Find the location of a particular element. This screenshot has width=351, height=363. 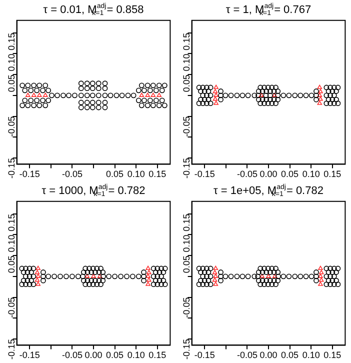

chart-title: τ = 1000, M$^{adj}$$_{k=1}$ = 0.782 is located at coordinates (93, 190).